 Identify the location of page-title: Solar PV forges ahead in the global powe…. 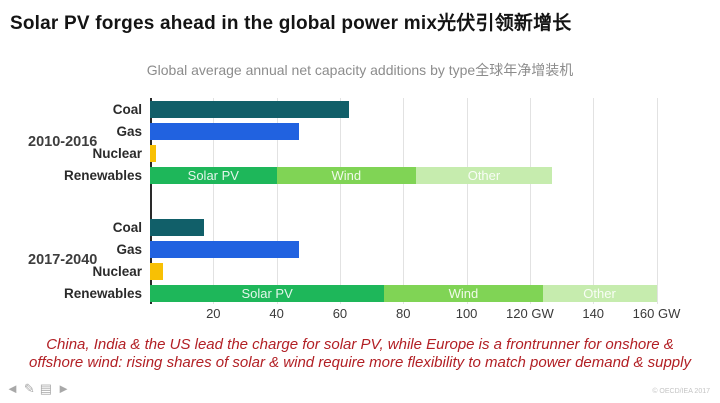
(291, 23).